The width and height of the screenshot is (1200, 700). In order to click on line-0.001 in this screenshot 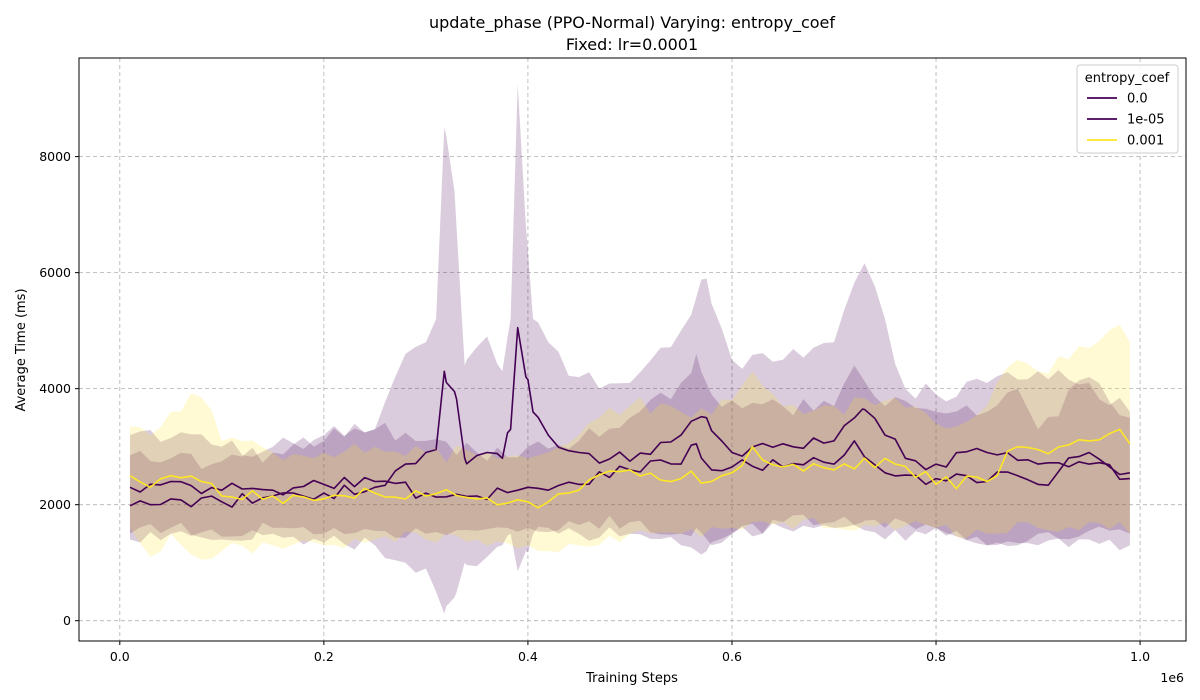, I will do `click(630, 468)`.